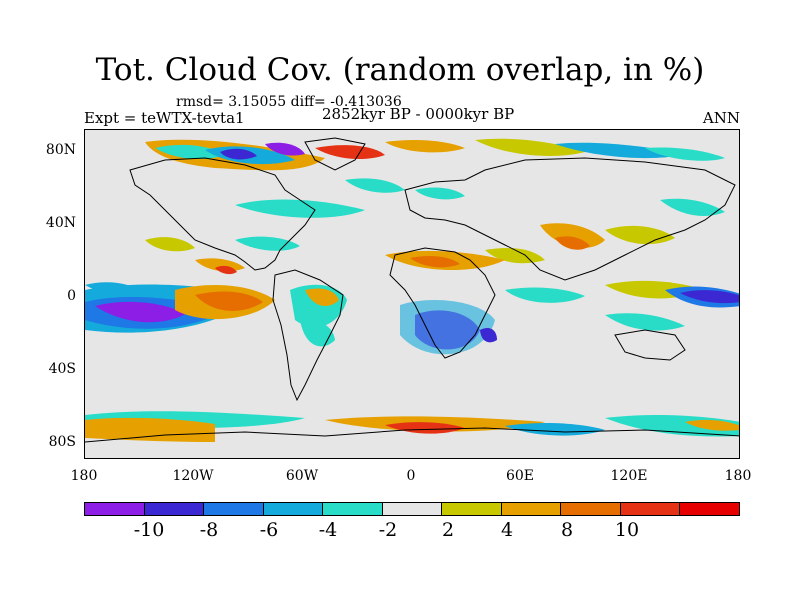 The image size is (800, 600). I want to click on colorbar-tick-label: 10, so click(627, 530).